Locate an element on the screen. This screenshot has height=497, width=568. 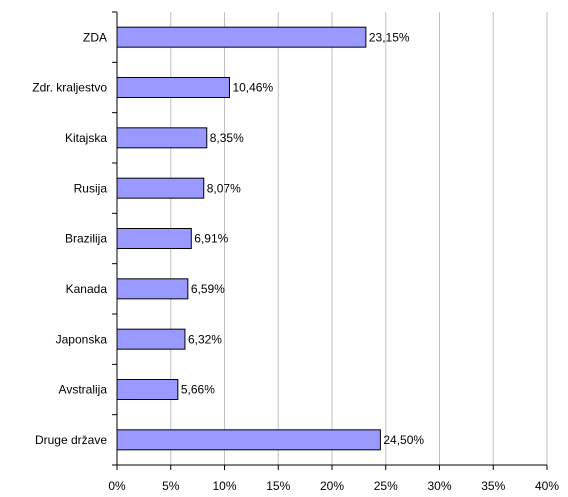
x-tick-label: 35% is located at coordinates (493, 486).